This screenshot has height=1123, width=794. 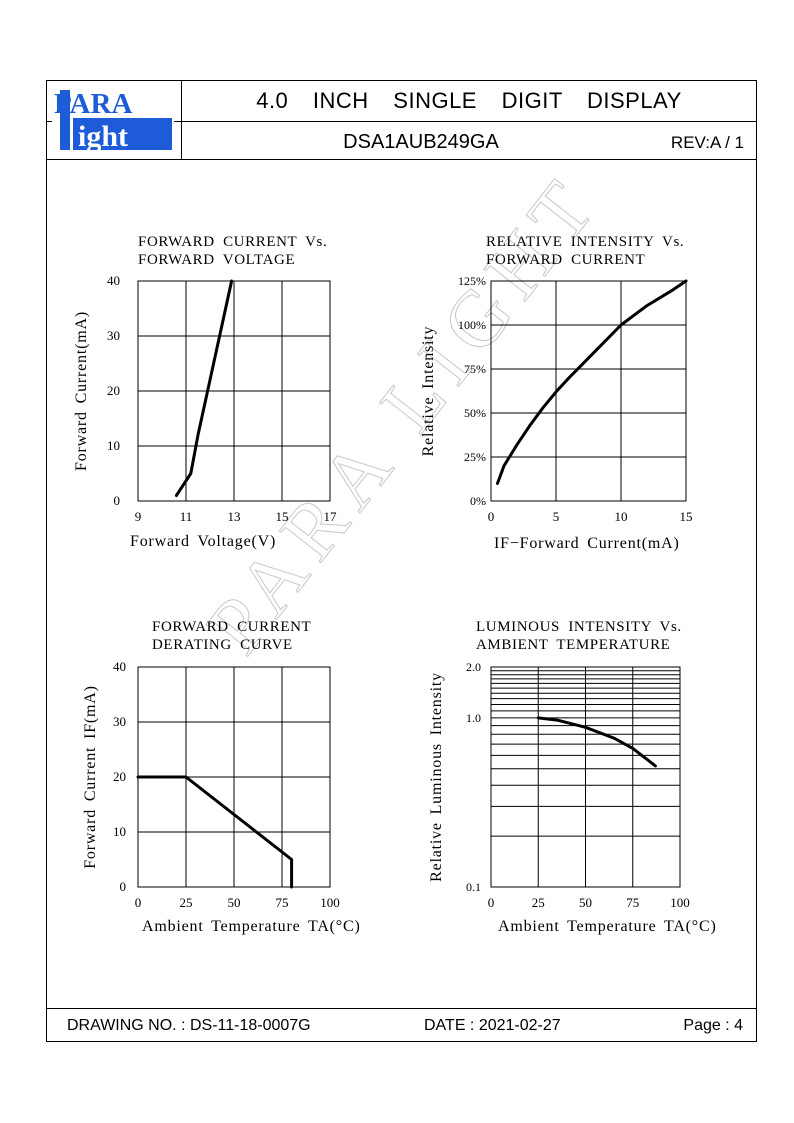 I want to click on chart-2-title: FORWARD CURRENT, so click(x=565, y=260).